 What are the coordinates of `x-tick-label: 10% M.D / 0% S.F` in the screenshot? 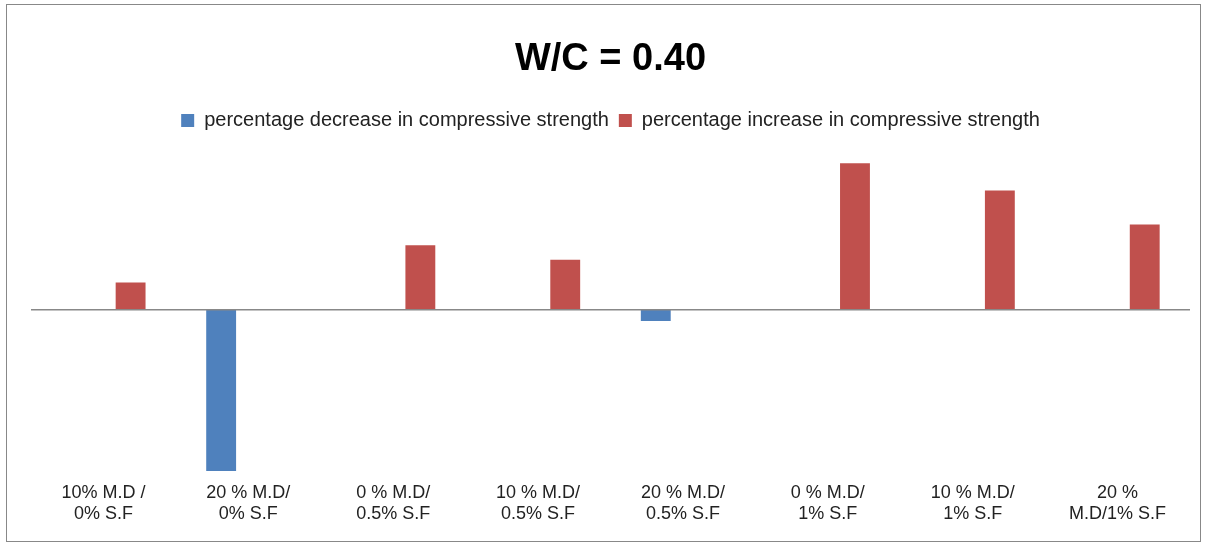 It's located at (103, 502).